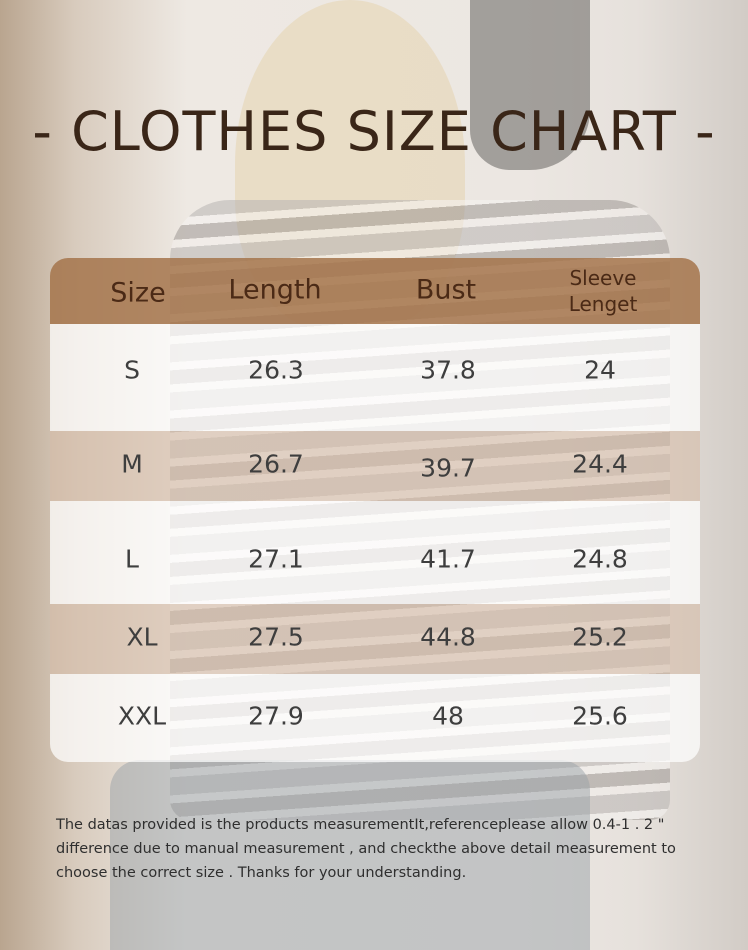 The width and height of the screenshot is (748, 950). Describe the element at coordinates (375, 377) in the screenshot. I see `table-row: S 26.3 37.8 24` at that location.